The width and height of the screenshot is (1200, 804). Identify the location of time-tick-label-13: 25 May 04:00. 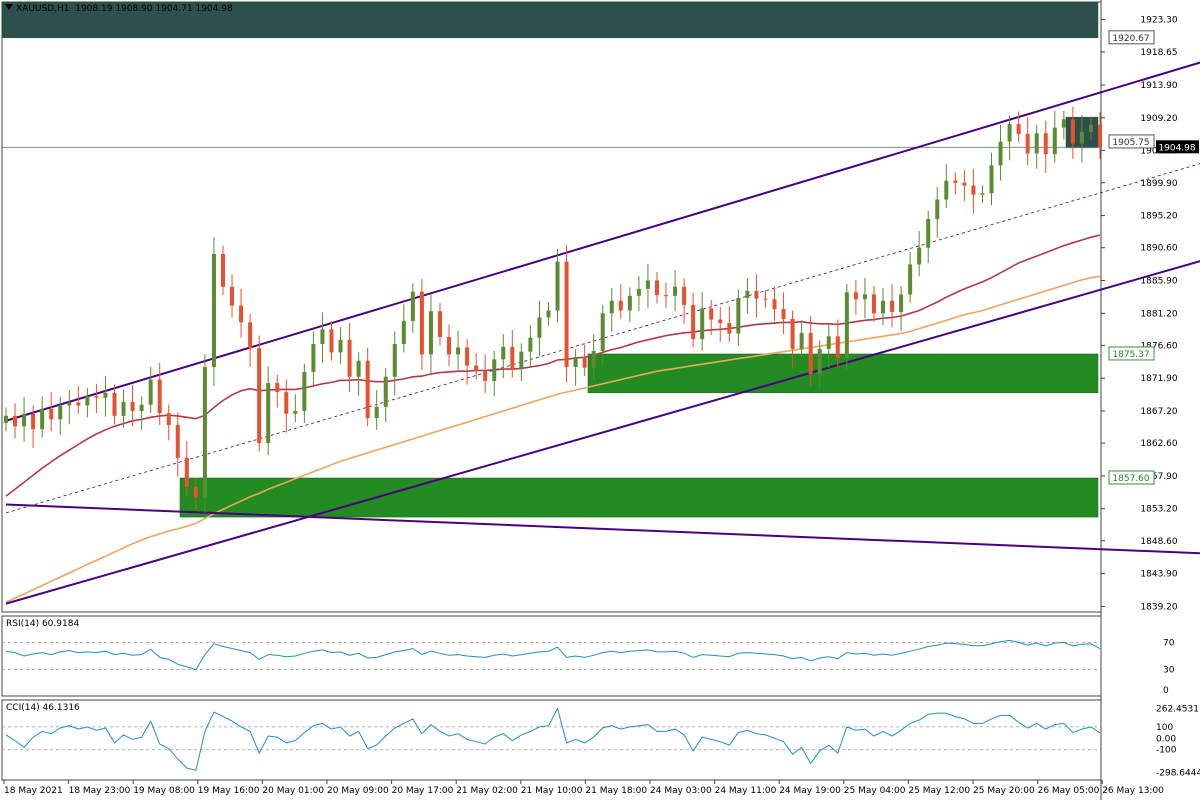
(875, 791).